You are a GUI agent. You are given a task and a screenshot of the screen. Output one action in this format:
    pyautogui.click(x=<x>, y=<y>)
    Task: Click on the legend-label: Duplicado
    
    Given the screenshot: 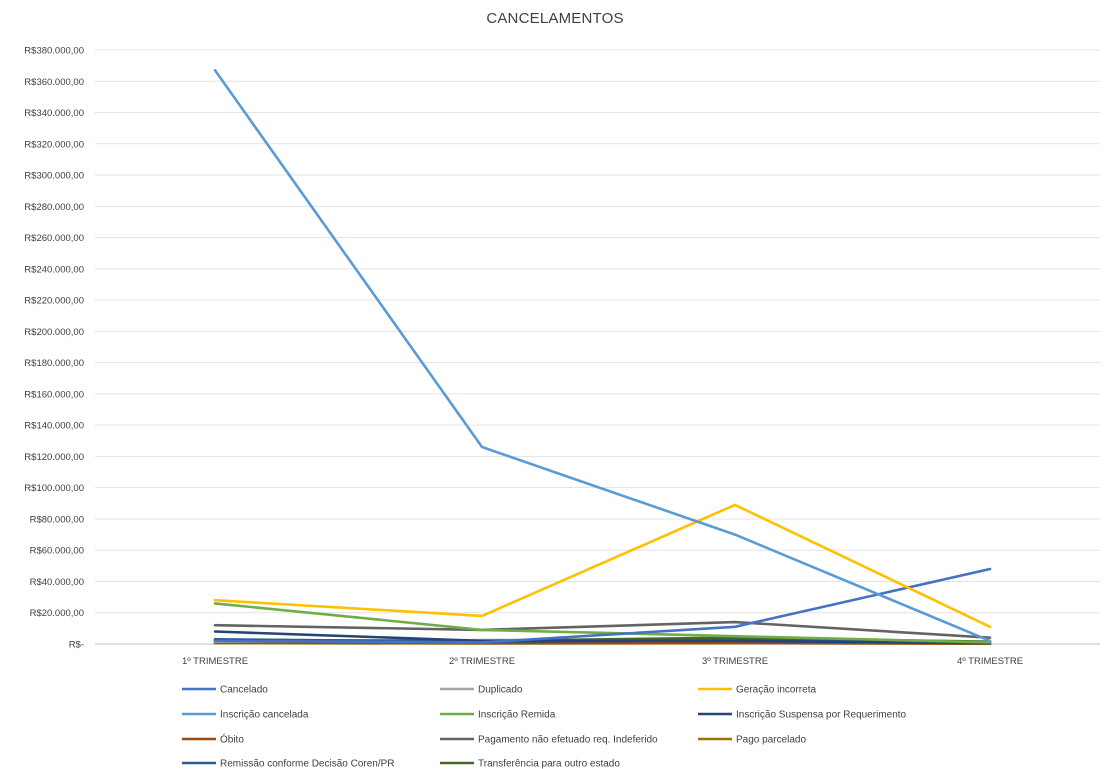 What is the action you would take?
    pyautogui.click(x=500, y=690)
    